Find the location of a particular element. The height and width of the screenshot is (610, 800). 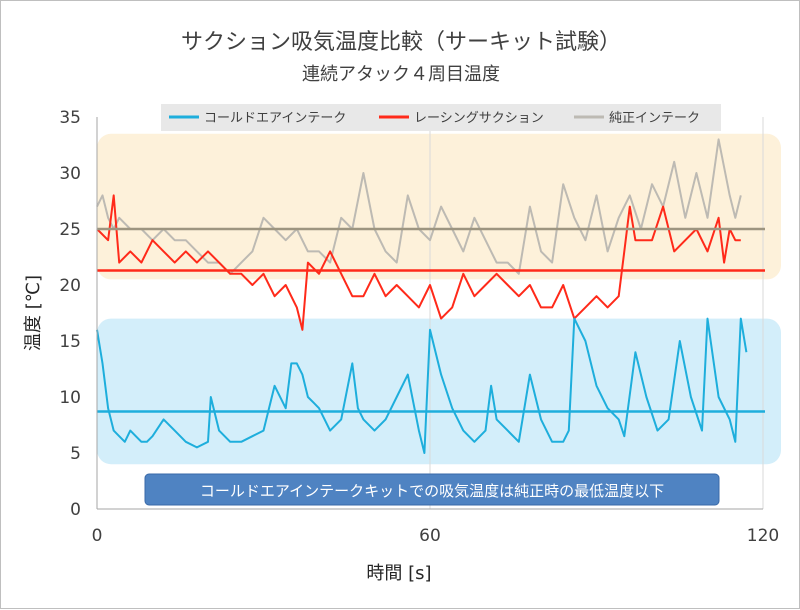

legend-background is located at coordinates (441, 117).